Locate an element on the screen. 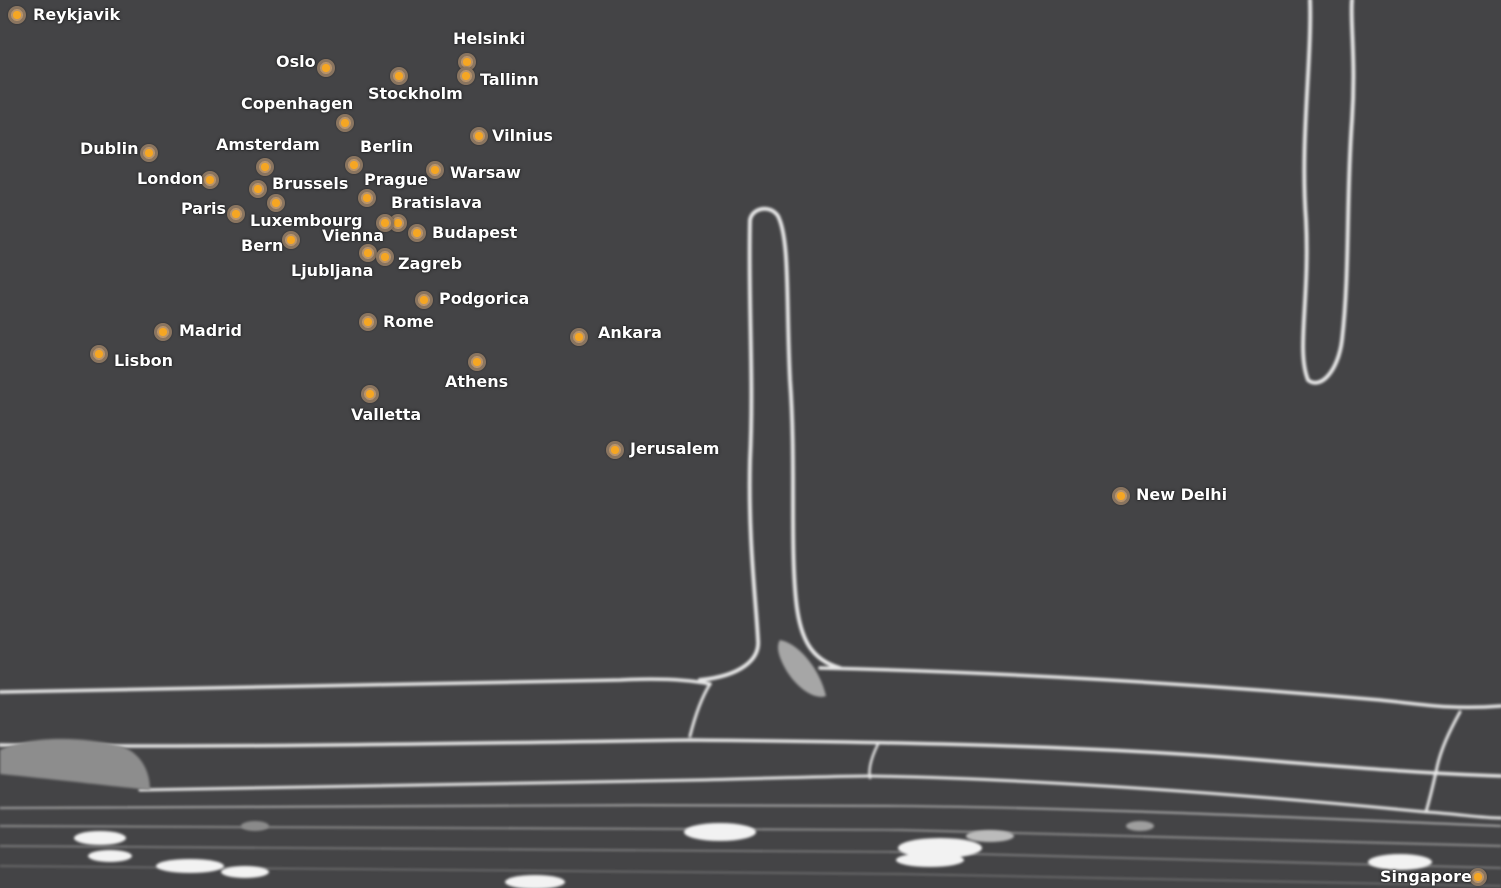 The width and height of the screenshot is (1501, 888). city-label-vilnius: Vilnius is located at coordinates (522, 135).